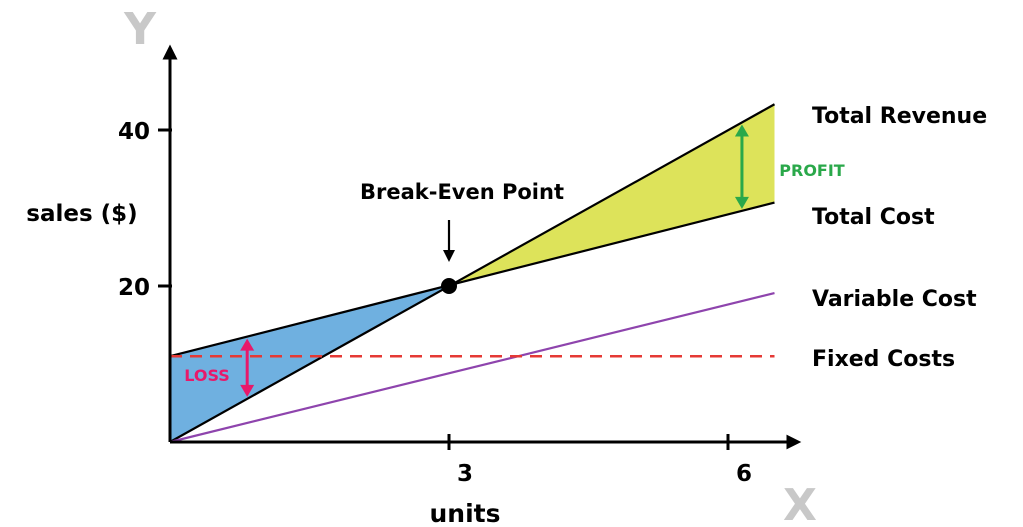 Image resolution: width=1023 pixels, height=527 pixels. What do you see at coordinates (741, 130) in the screenshot?
I see `profit-arrow-head-up` at bounding box center [741, 130].